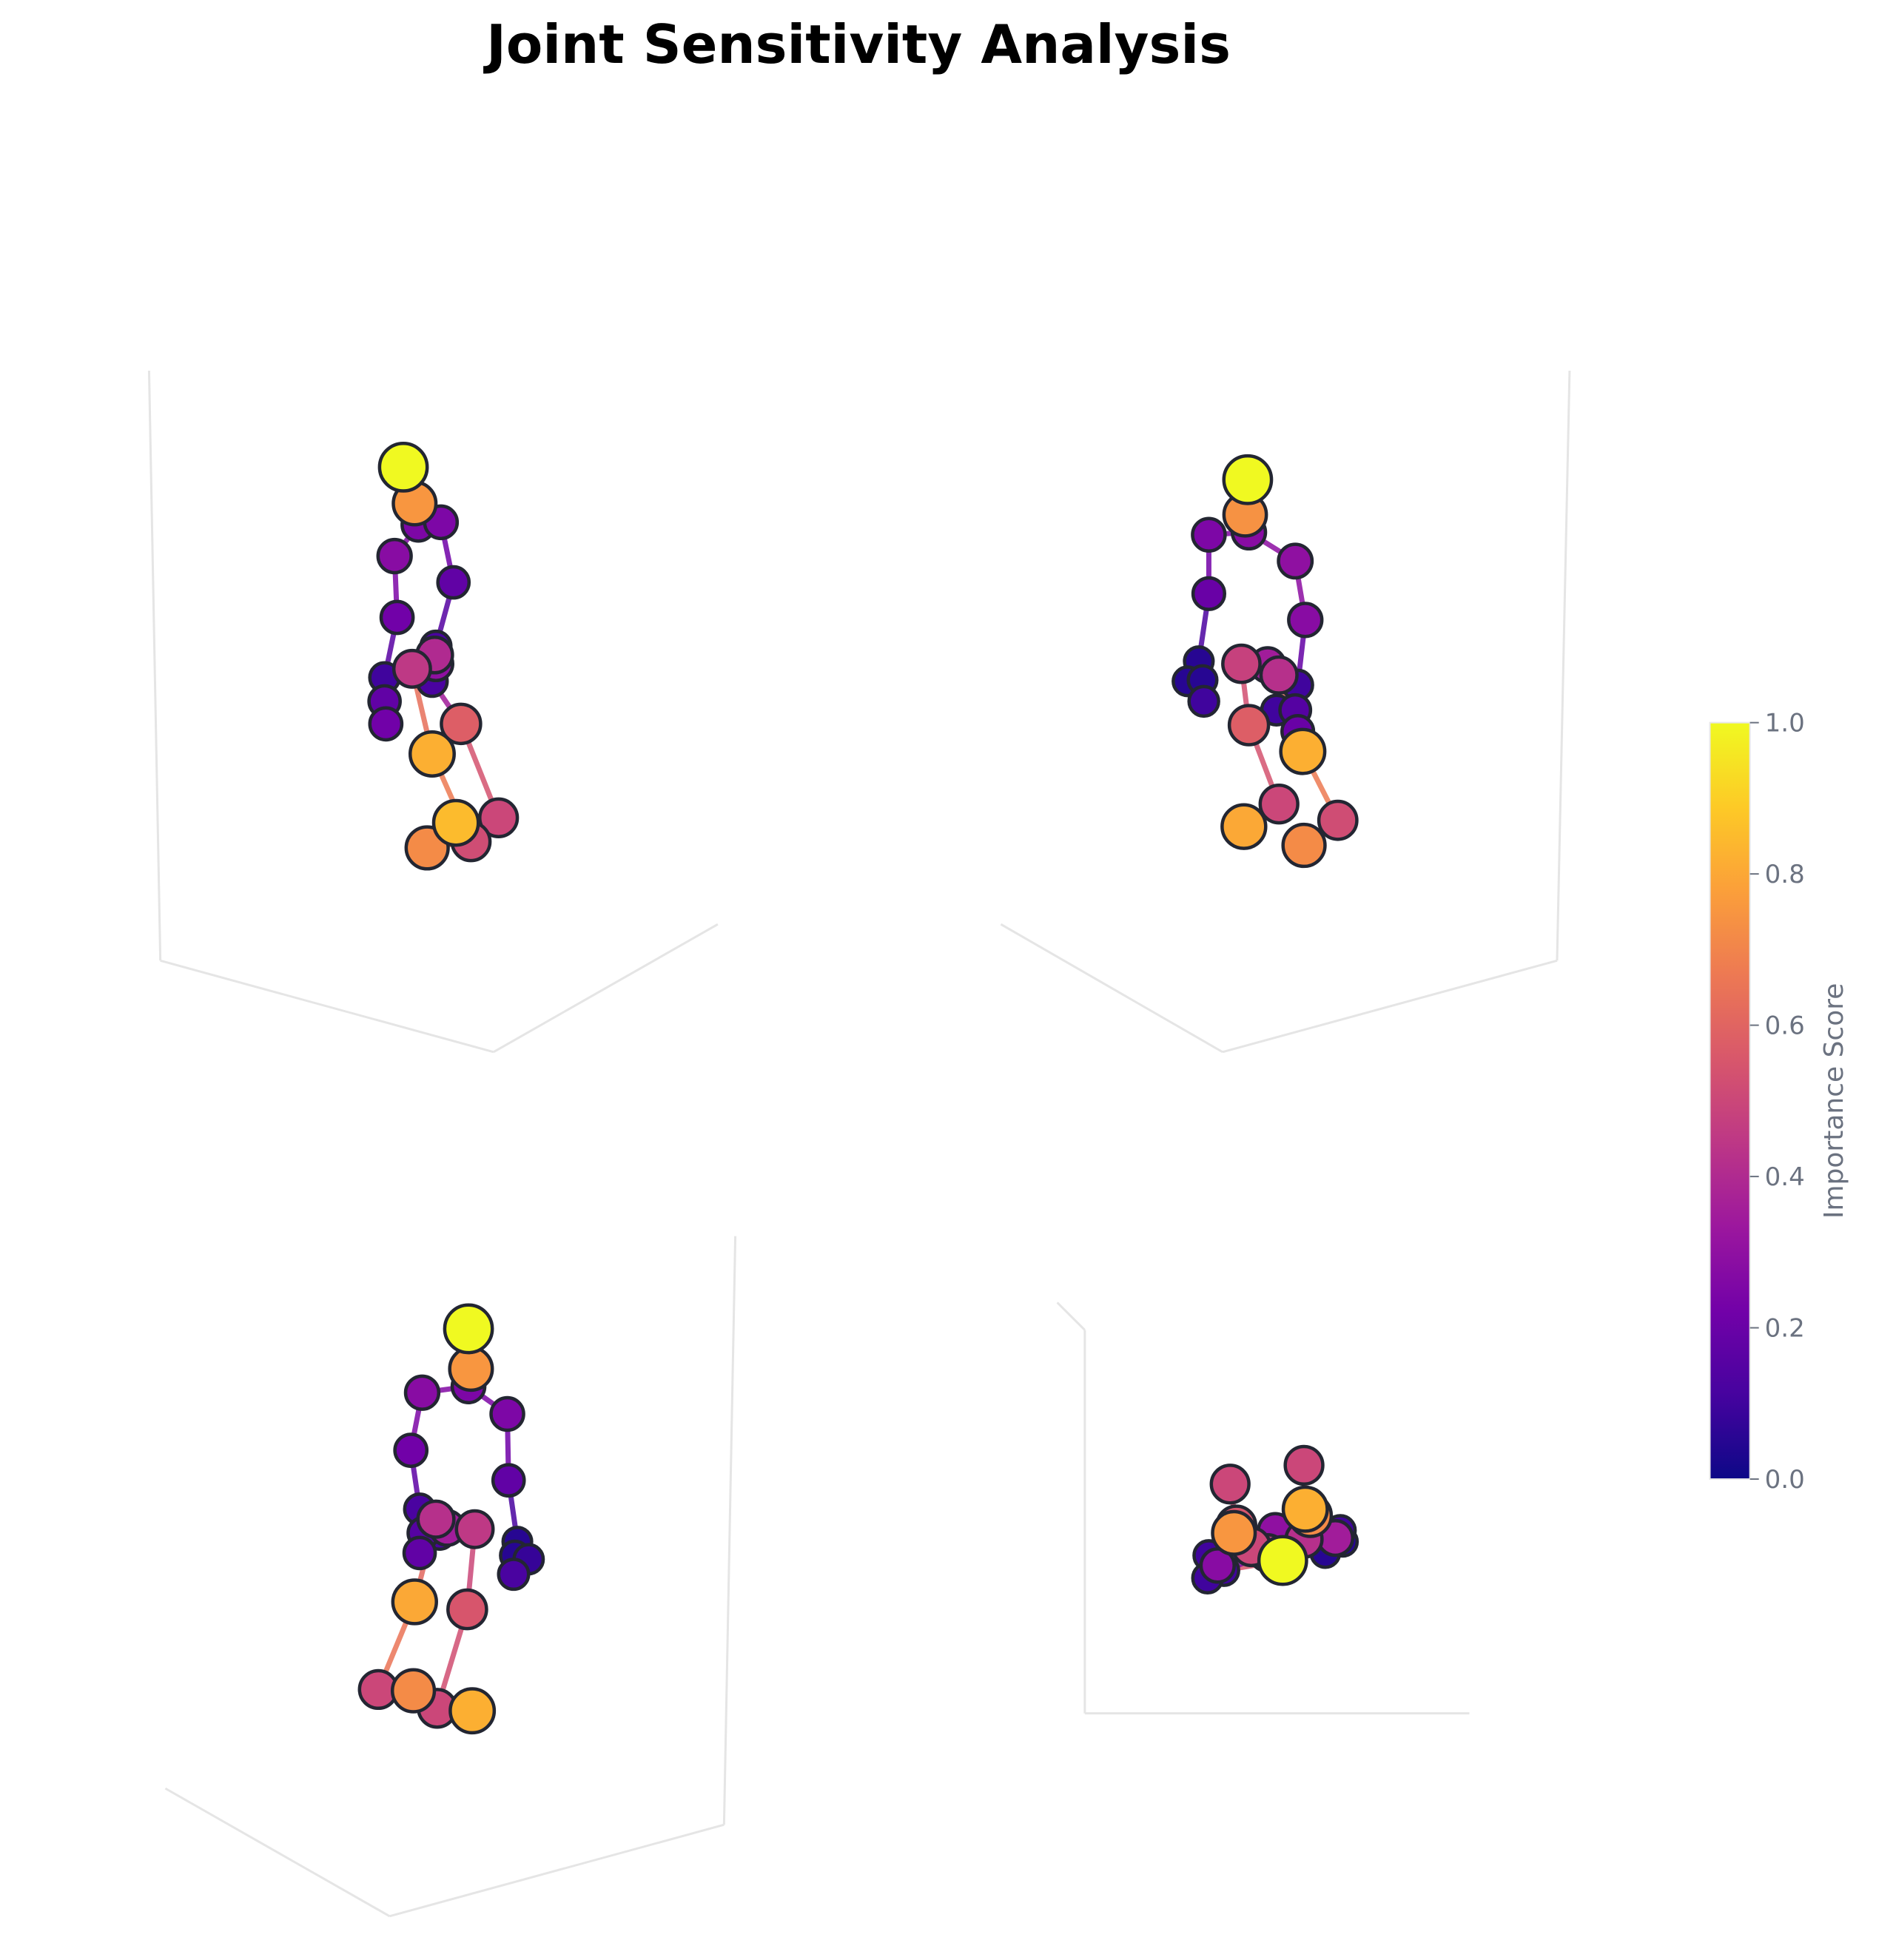  I want to click on colorbar-label: Importance Score, so click(1834, 1101).